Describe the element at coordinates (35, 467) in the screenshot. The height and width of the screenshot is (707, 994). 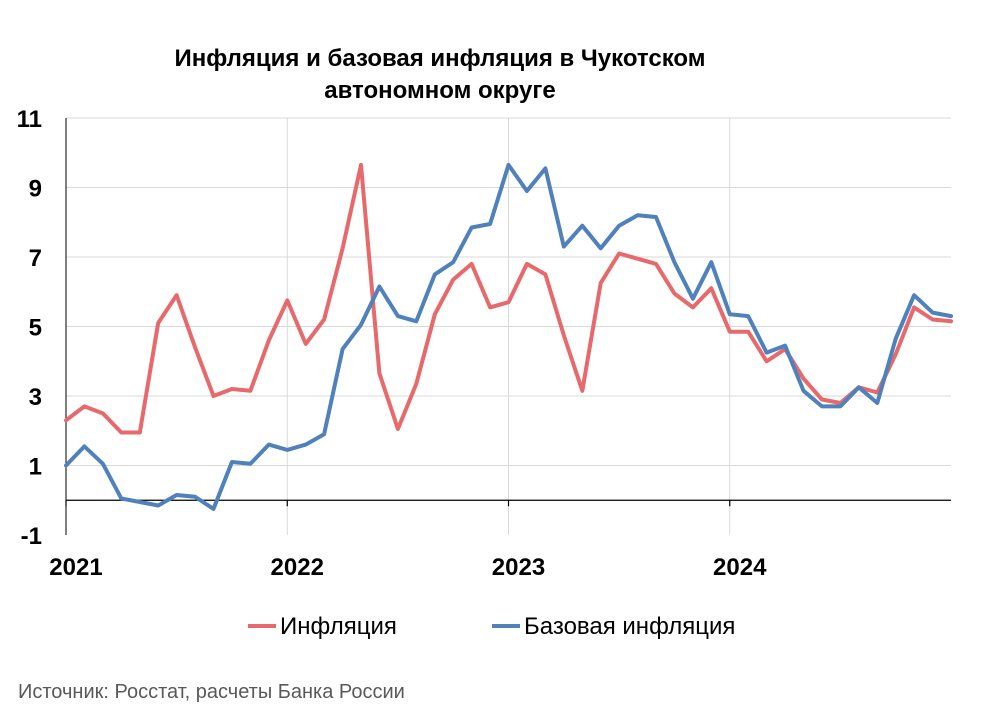
I see `y-tick-label-1: 1` at that location.